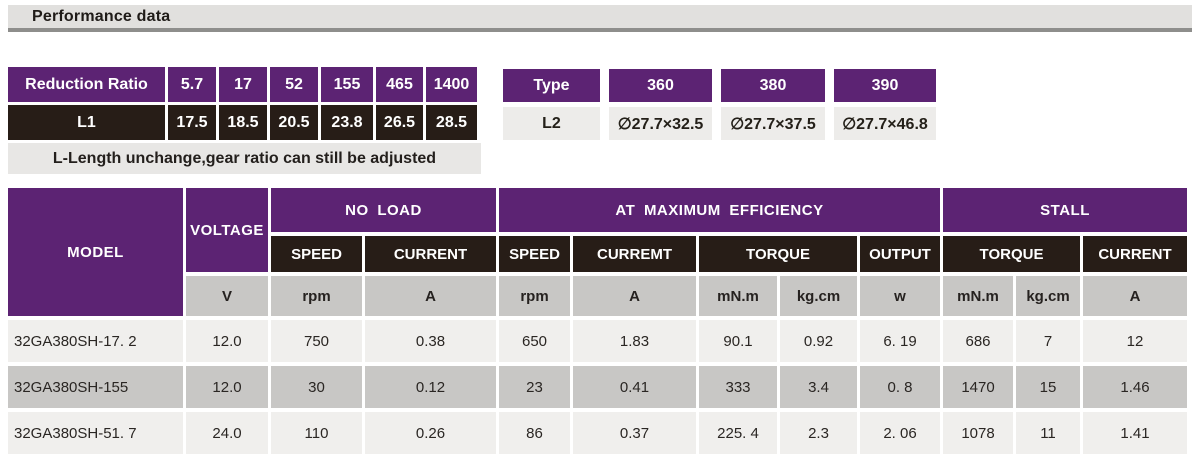 The image size is (1200, 454). What do you see at coordinates (900, 254) in the screenshot?
I see `output-header: OUTPUT` at bounding box center [900, 254].